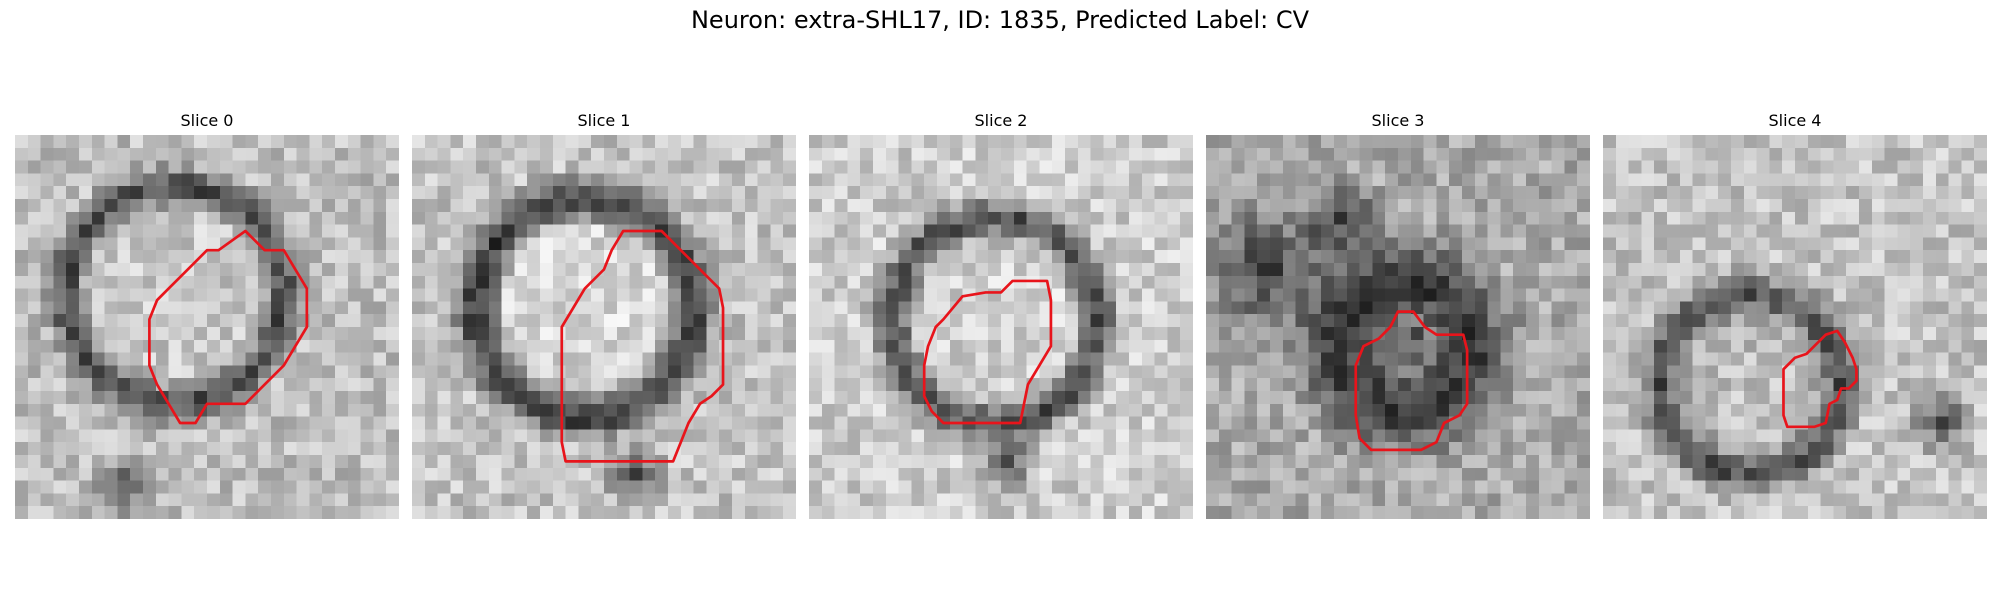  I want to click on slice-panel-0: Slice 0, so click(207, 313).